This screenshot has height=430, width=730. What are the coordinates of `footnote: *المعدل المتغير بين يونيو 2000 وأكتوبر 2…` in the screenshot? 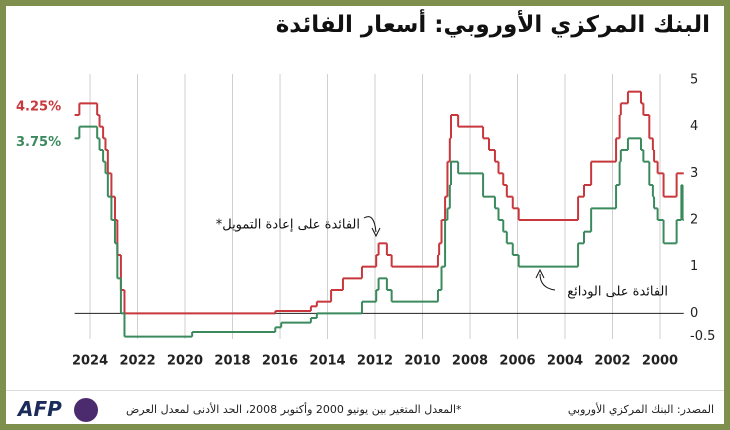 It's located at (294, 409).